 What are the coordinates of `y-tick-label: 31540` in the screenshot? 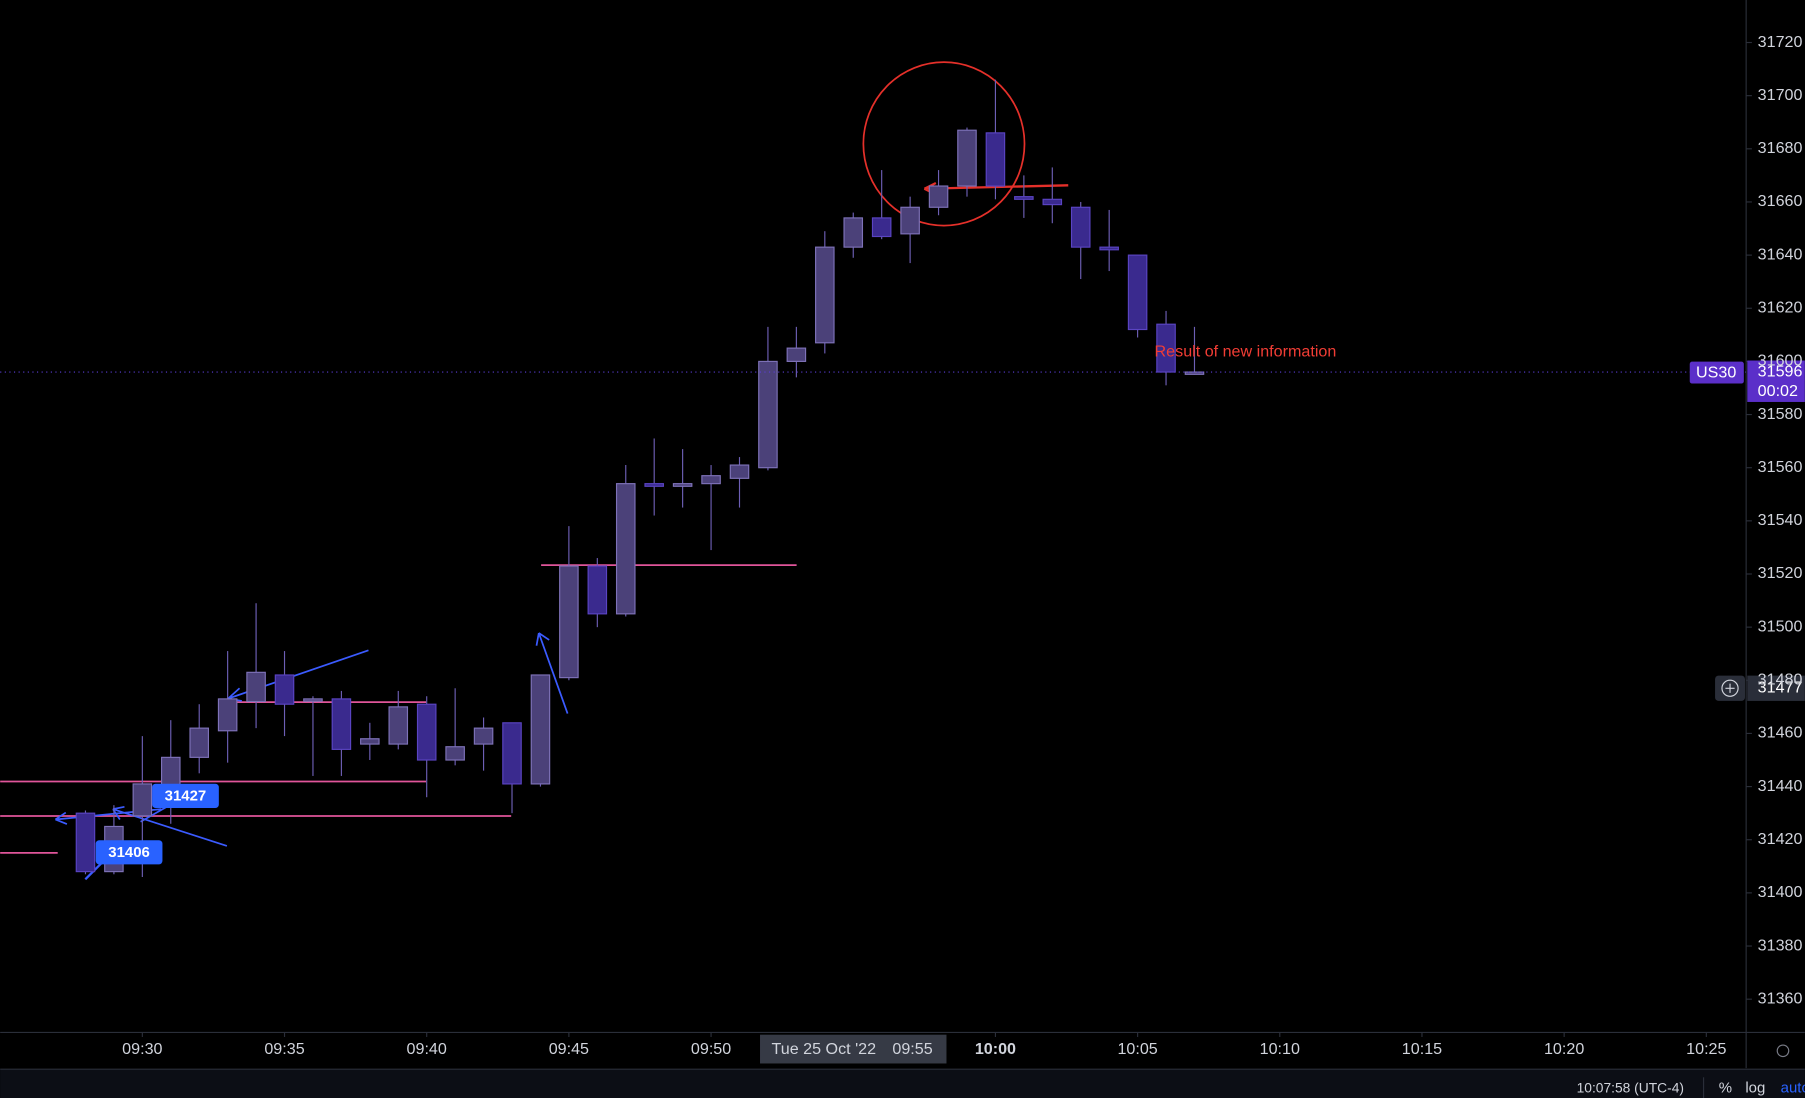 It's located at (1780, 520).